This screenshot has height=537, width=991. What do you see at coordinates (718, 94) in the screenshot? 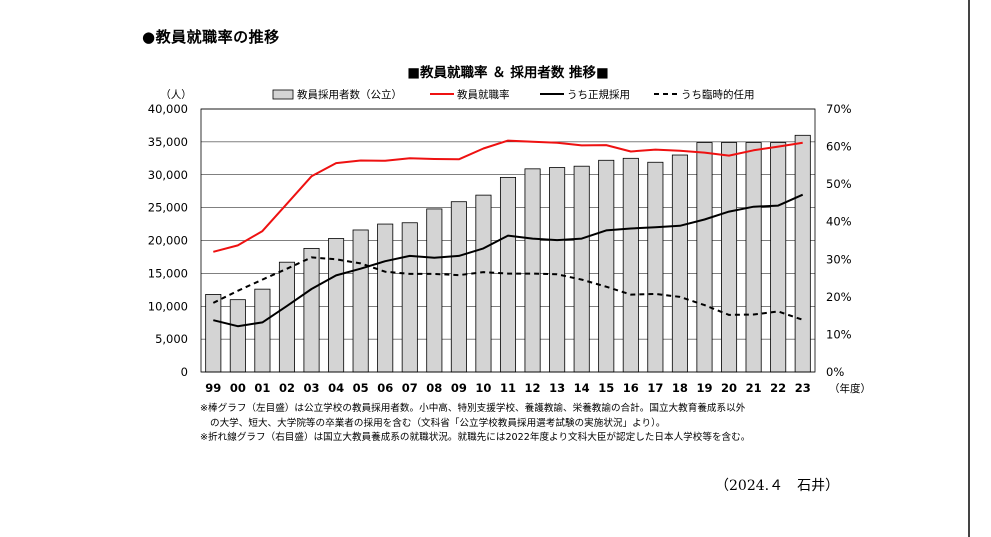
I see `legend-label: うち臨時的任用` at bounding box center [718, 94].